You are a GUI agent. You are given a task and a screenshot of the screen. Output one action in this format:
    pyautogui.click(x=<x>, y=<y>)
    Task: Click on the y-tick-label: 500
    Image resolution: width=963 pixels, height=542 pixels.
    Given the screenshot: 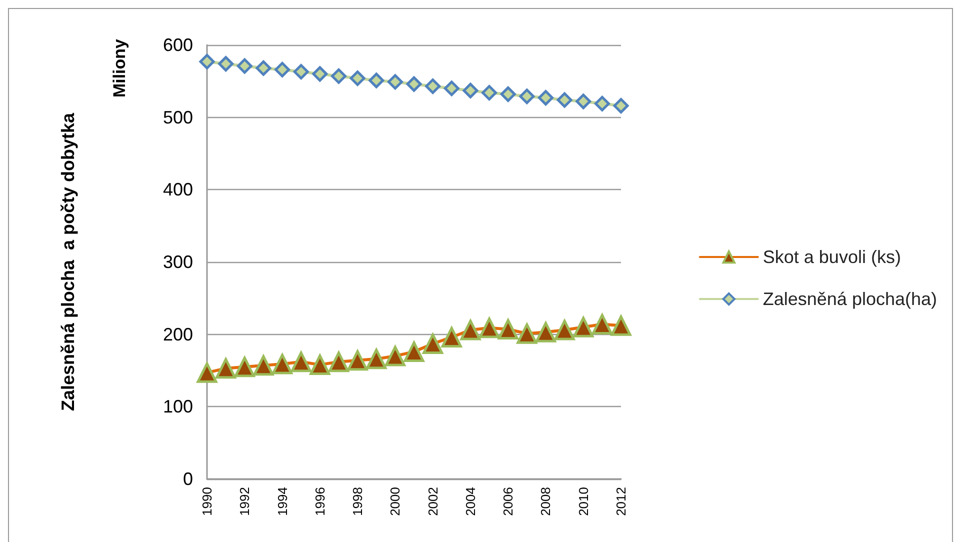 What is the action you would take?
    pyautogui.click(x=177, y=117)
    